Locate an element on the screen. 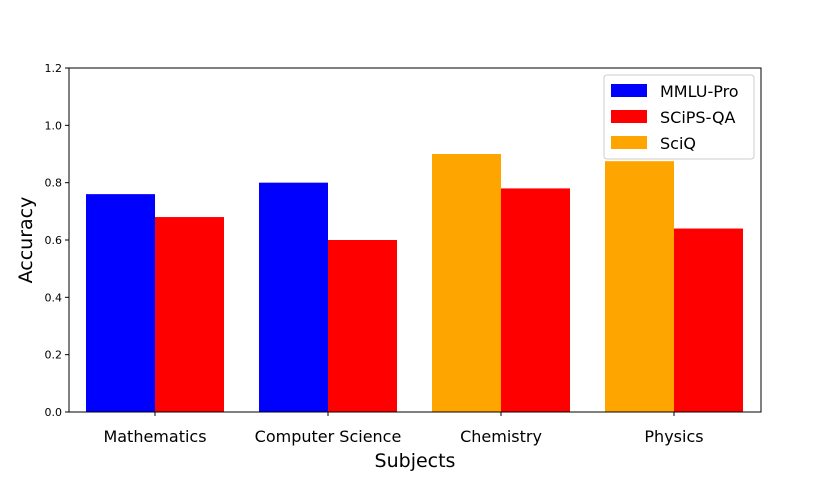 This screenshot has width=830, height=481. bar-chemistry-sciq is located at coordinates (466, 283).